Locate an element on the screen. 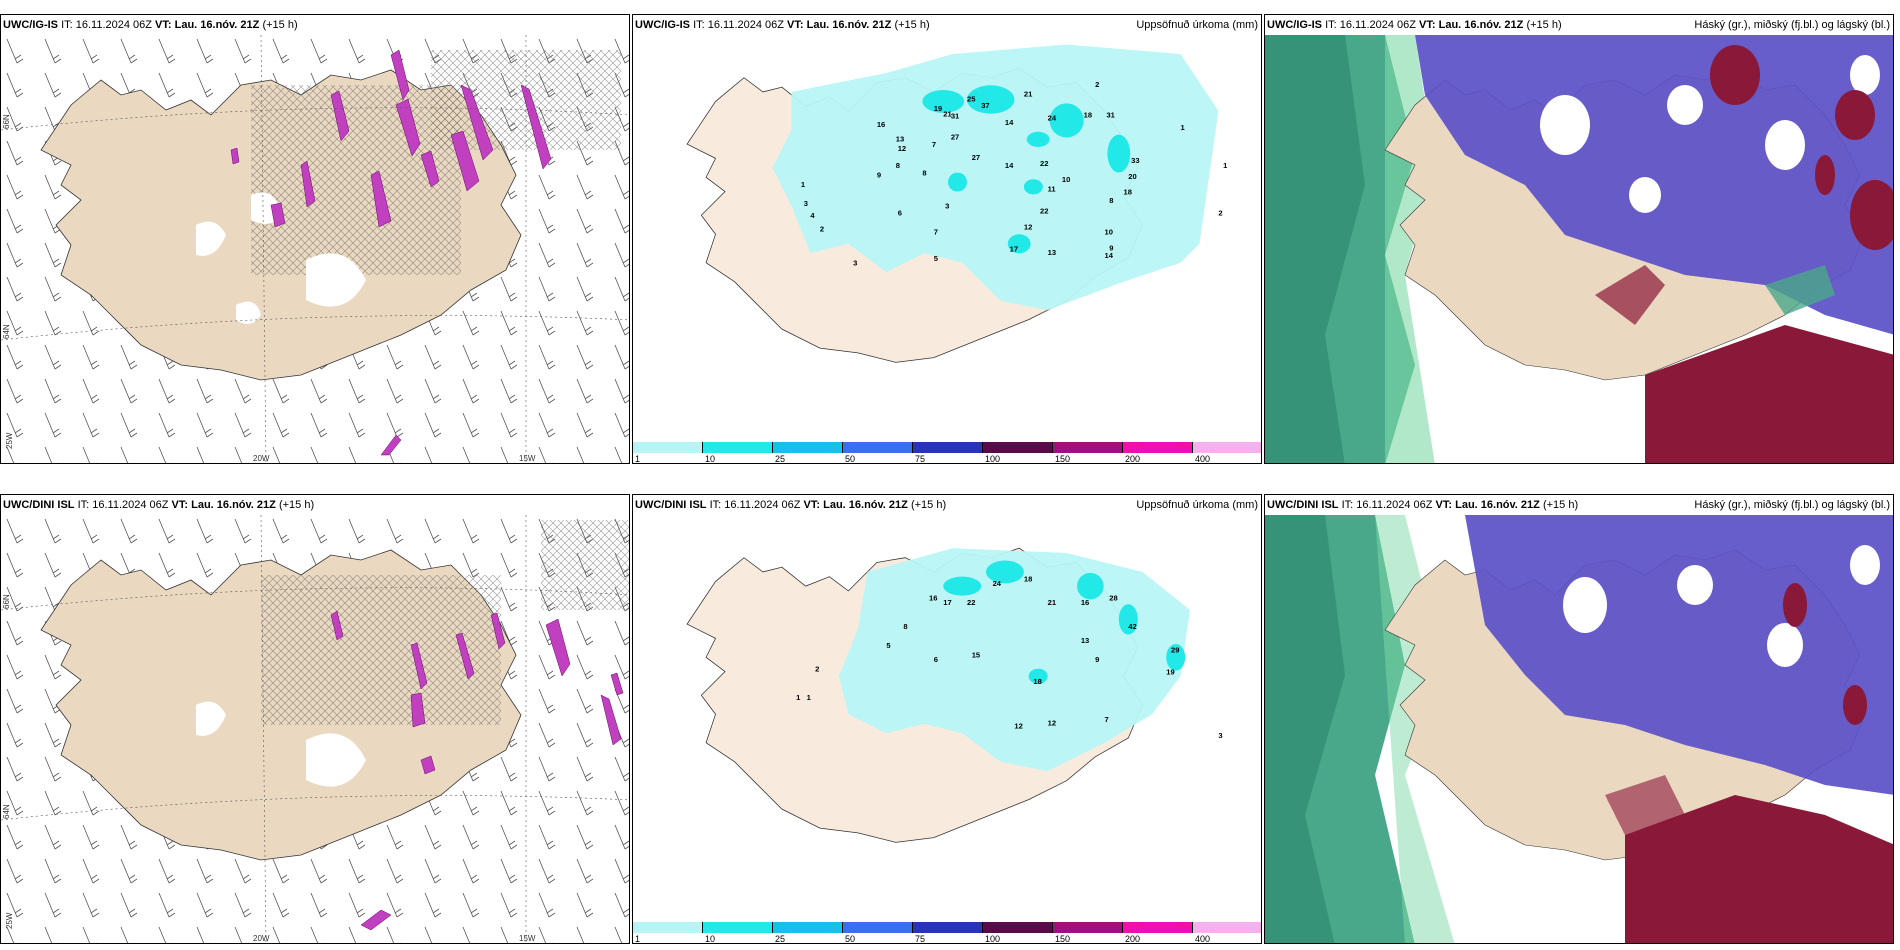 This screenshot has height=950, width=1900. lon-tick: 15W is located at coordinates (527, 938).